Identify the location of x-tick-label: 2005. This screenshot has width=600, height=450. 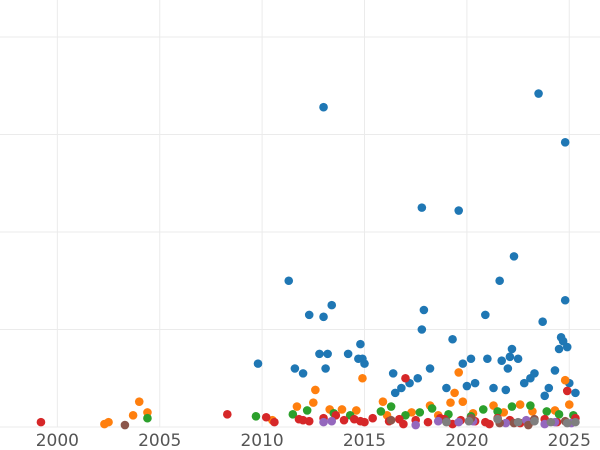
(159, 440).